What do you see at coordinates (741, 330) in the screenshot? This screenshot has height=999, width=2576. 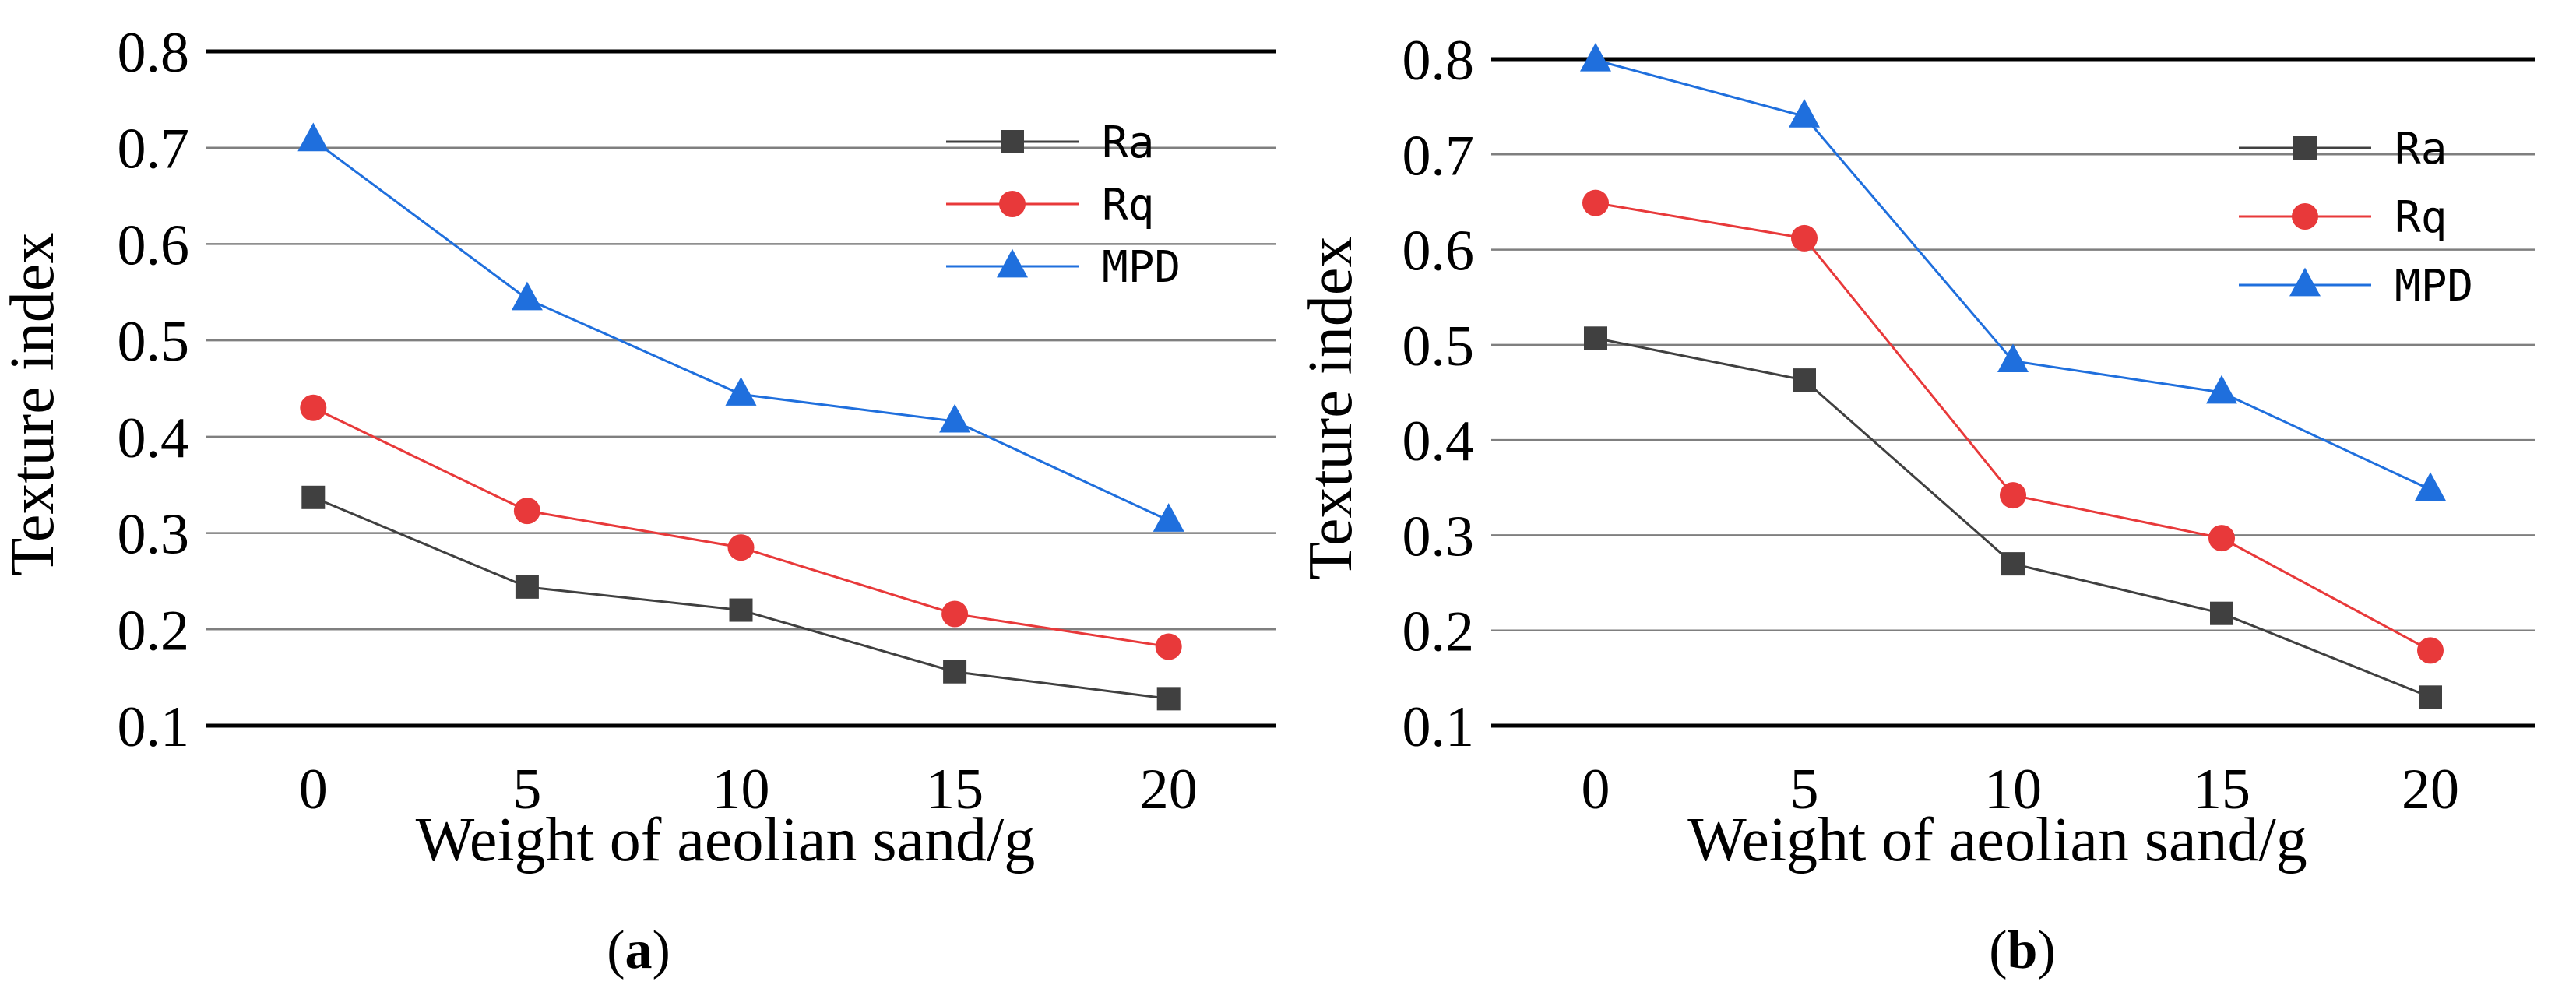 I see `series-line-MPD` at bounding box center [741, 330].